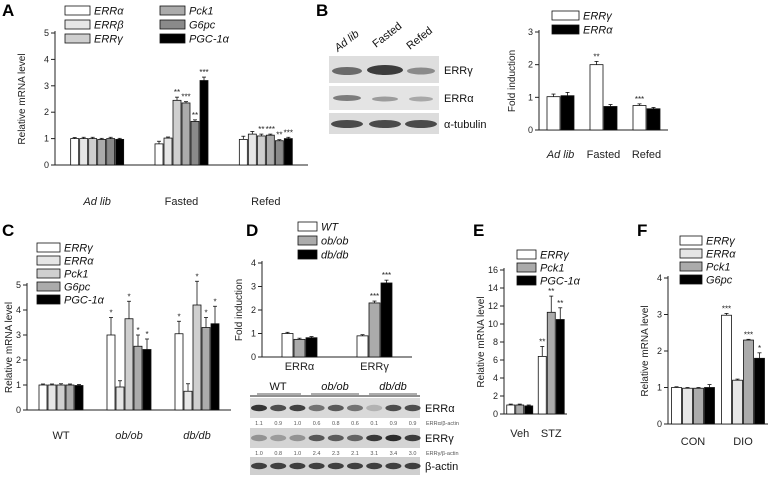  I want to click on blot-d-group-label: WT, so click(277, 387).